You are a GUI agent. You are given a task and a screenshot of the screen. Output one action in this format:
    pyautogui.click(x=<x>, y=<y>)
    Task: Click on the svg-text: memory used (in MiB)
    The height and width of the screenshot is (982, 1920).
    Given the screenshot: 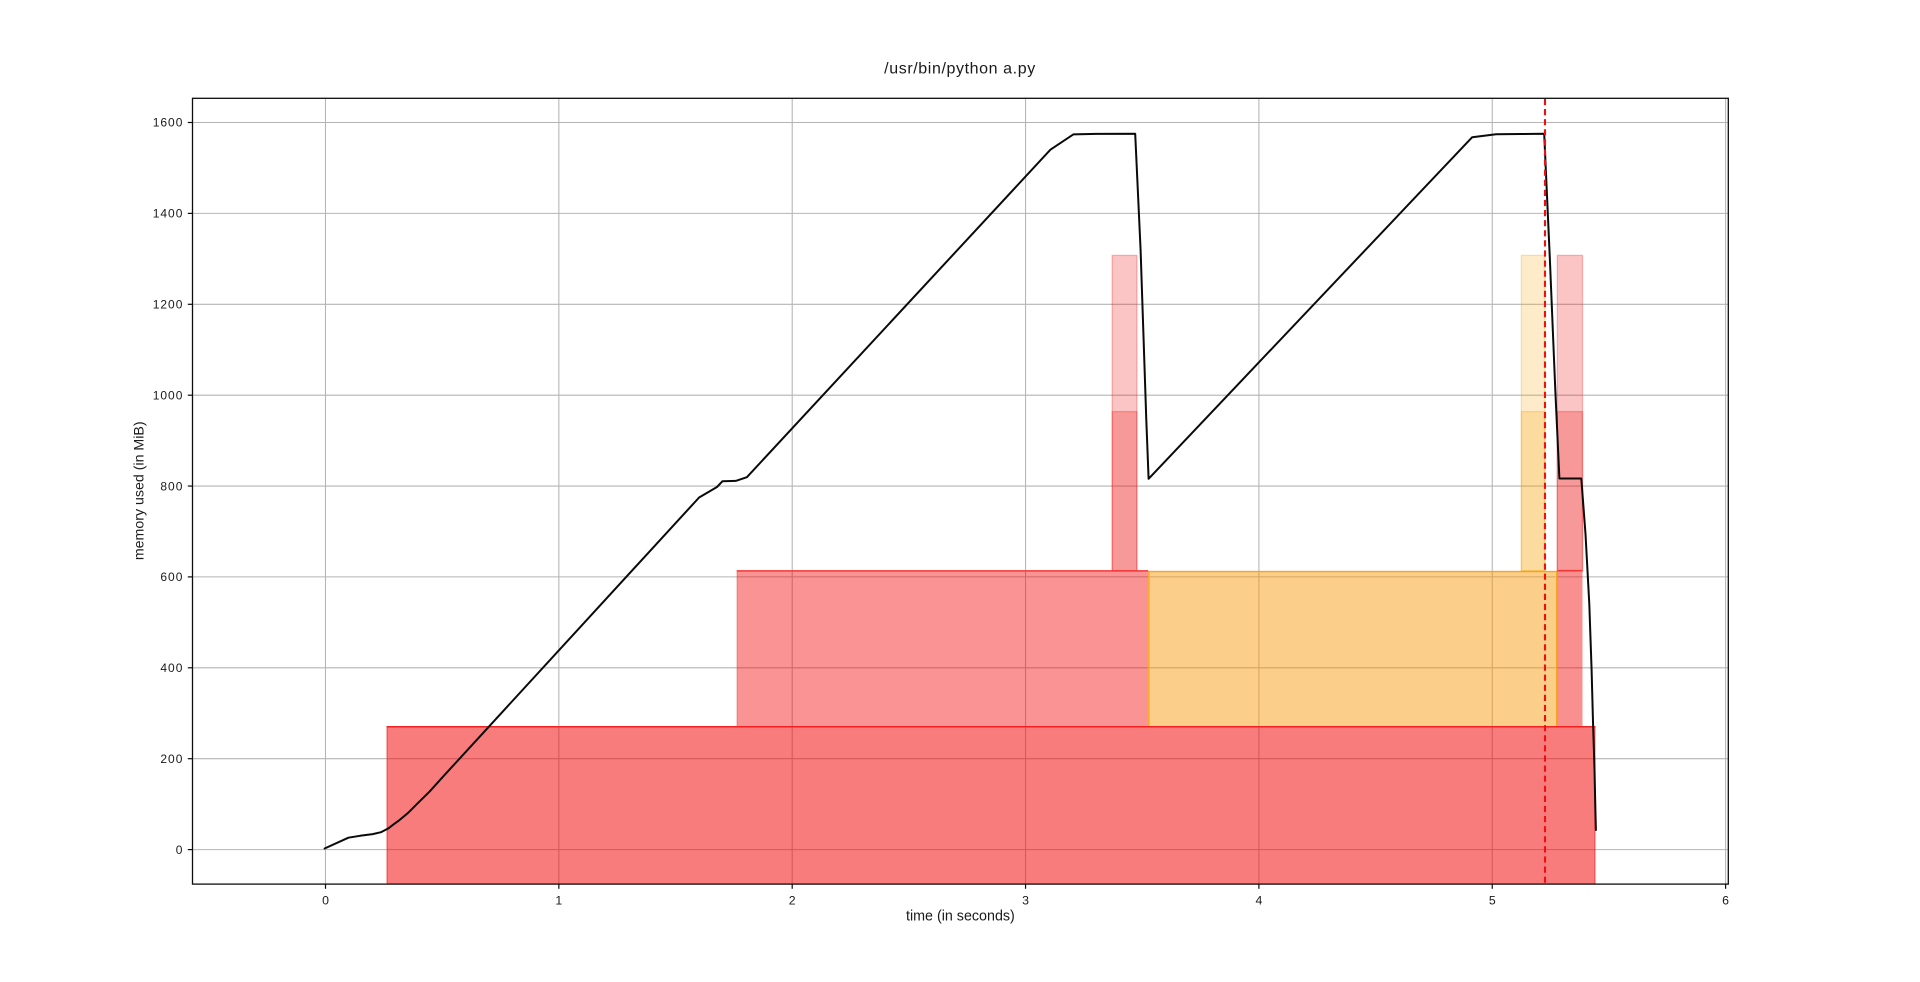 What is the action you would take?
    pyautogui.click(x=139, y=490)
    